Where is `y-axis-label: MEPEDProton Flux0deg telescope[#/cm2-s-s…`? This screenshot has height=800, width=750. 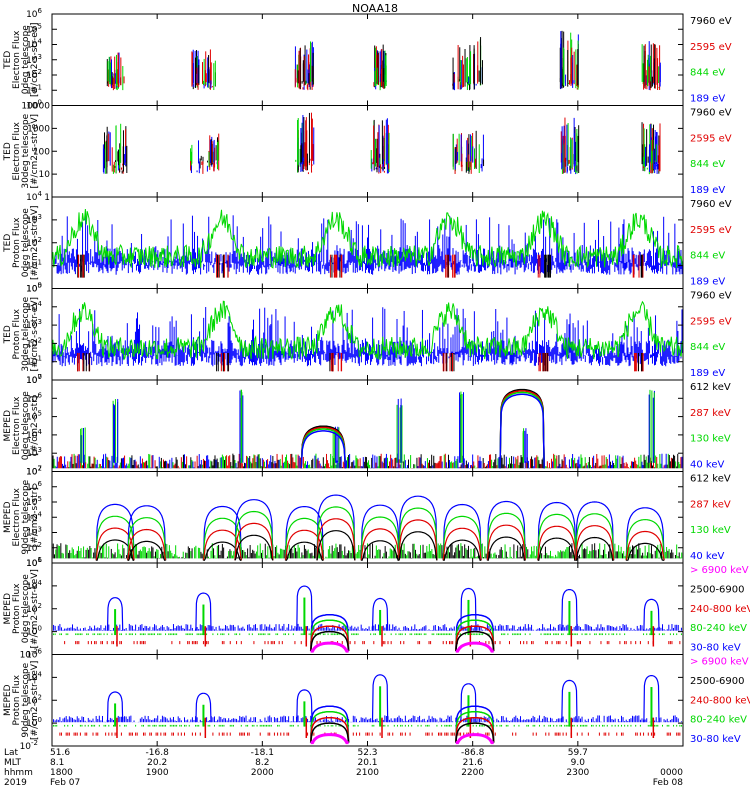 y-axis-label: MEPEDProton Flux0deg telescope[#/cm2-s-s… is located at coordinates (21, 608).